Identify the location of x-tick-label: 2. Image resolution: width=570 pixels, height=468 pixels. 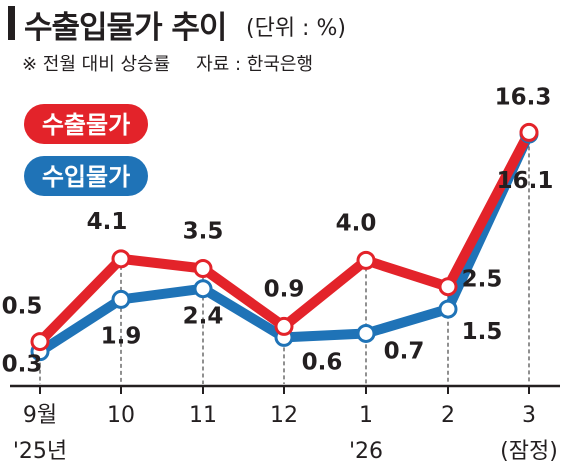
(448, 415).